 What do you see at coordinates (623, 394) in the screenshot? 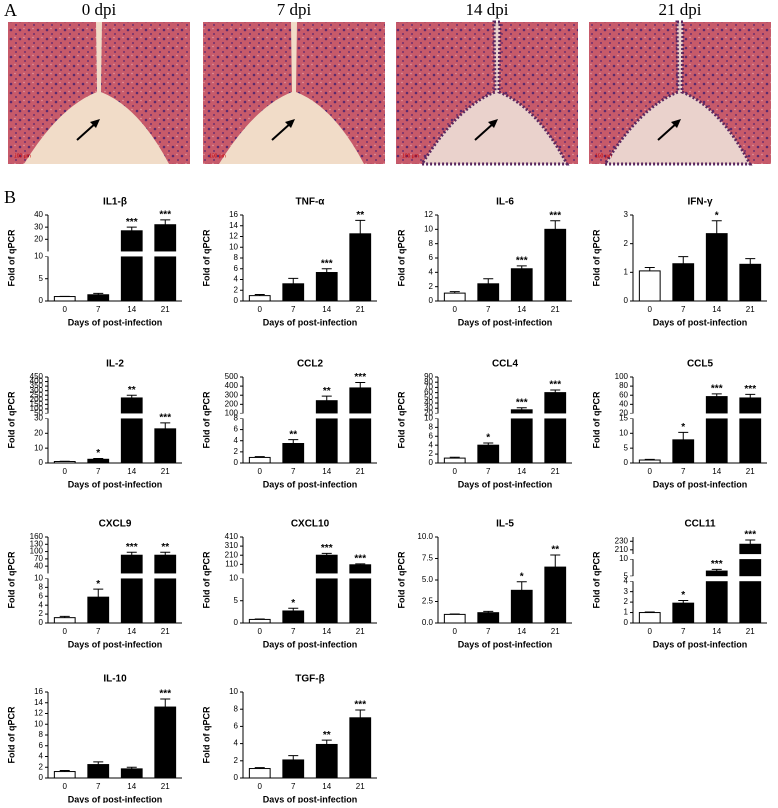
I see `y-tick-label: 60` at bounding box center [623, 394].